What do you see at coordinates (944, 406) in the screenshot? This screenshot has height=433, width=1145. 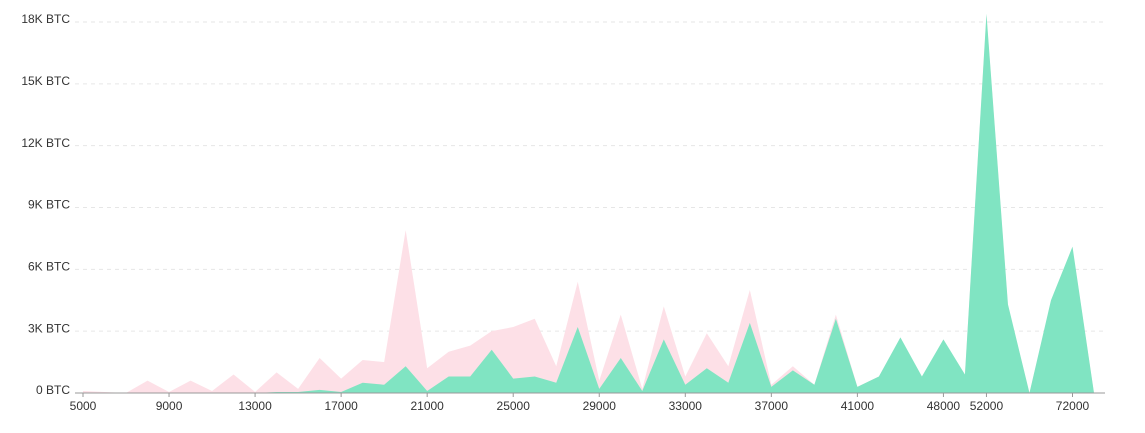 I see `x-tick-label: 48000` at bounding box center [944, 406].